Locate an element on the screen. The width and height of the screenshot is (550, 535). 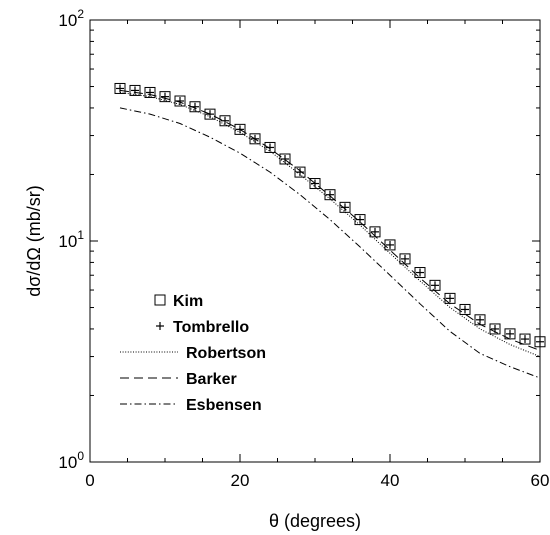
x-tick-label: 0 is located at coordinates (89, 480).